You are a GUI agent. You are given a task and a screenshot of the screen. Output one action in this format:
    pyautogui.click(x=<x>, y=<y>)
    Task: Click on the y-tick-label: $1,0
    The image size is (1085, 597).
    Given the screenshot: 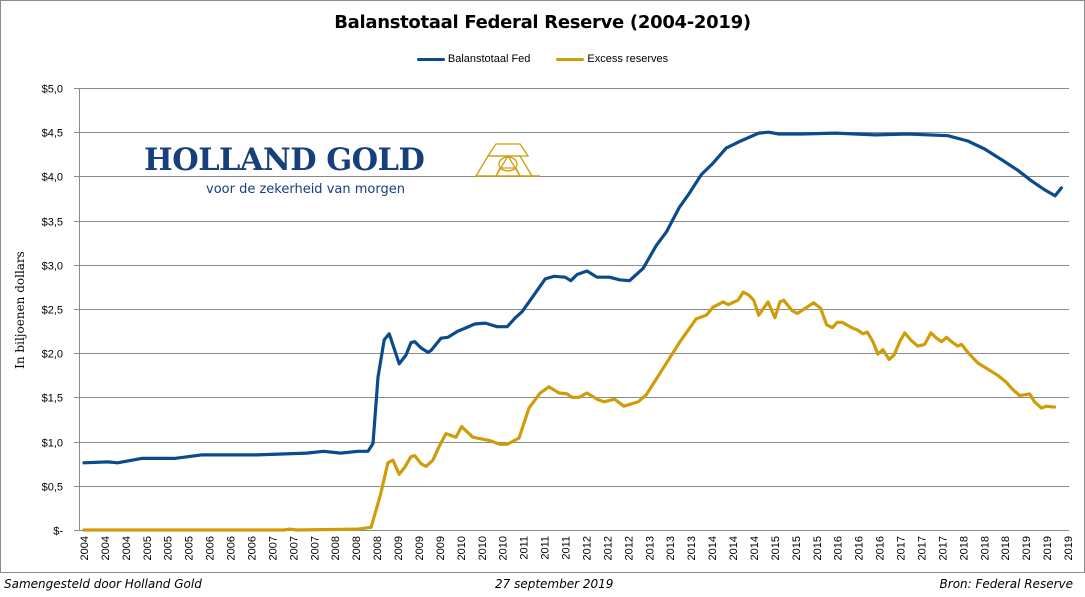 What is the action you would take?
    pyautogui.click(x=52, y=444)
    